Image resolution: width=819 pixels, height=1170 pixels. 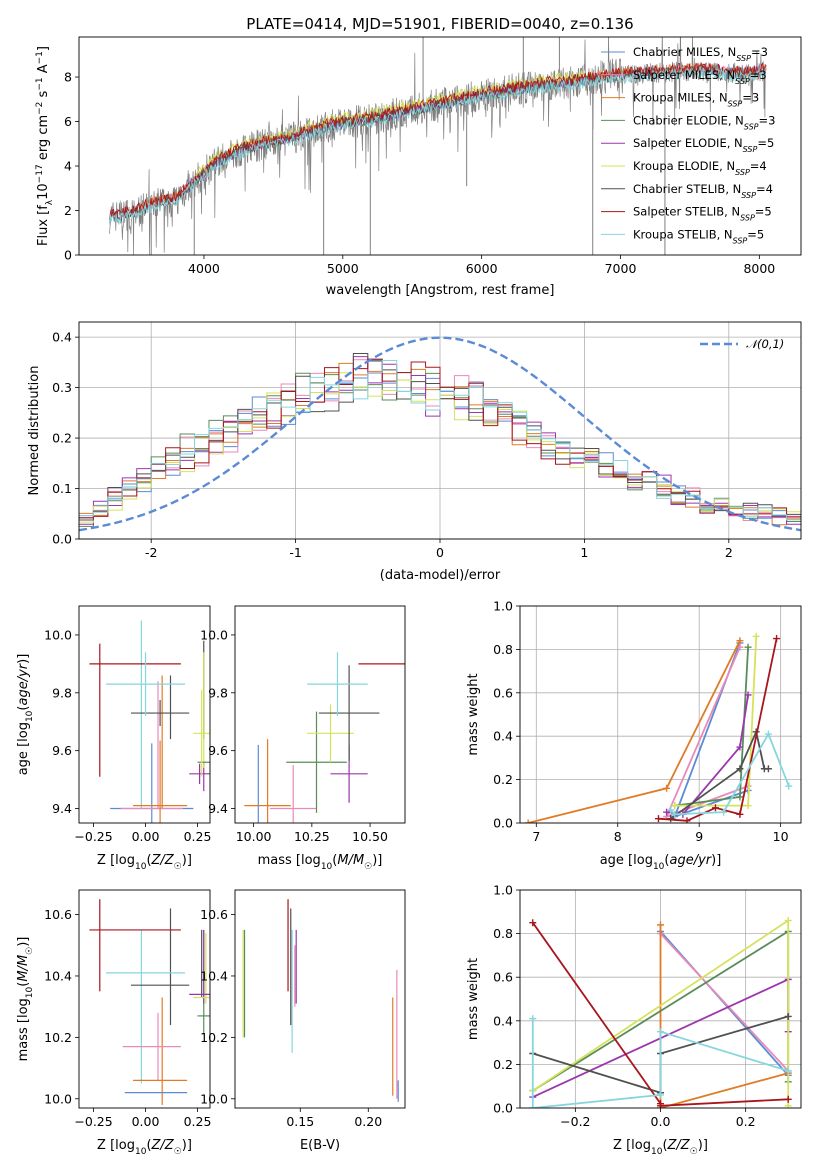 What do you see at coordinates (324, 737) in the screenshot?
I see `age-vs-mass-plot` at bounding box center [324, 737].